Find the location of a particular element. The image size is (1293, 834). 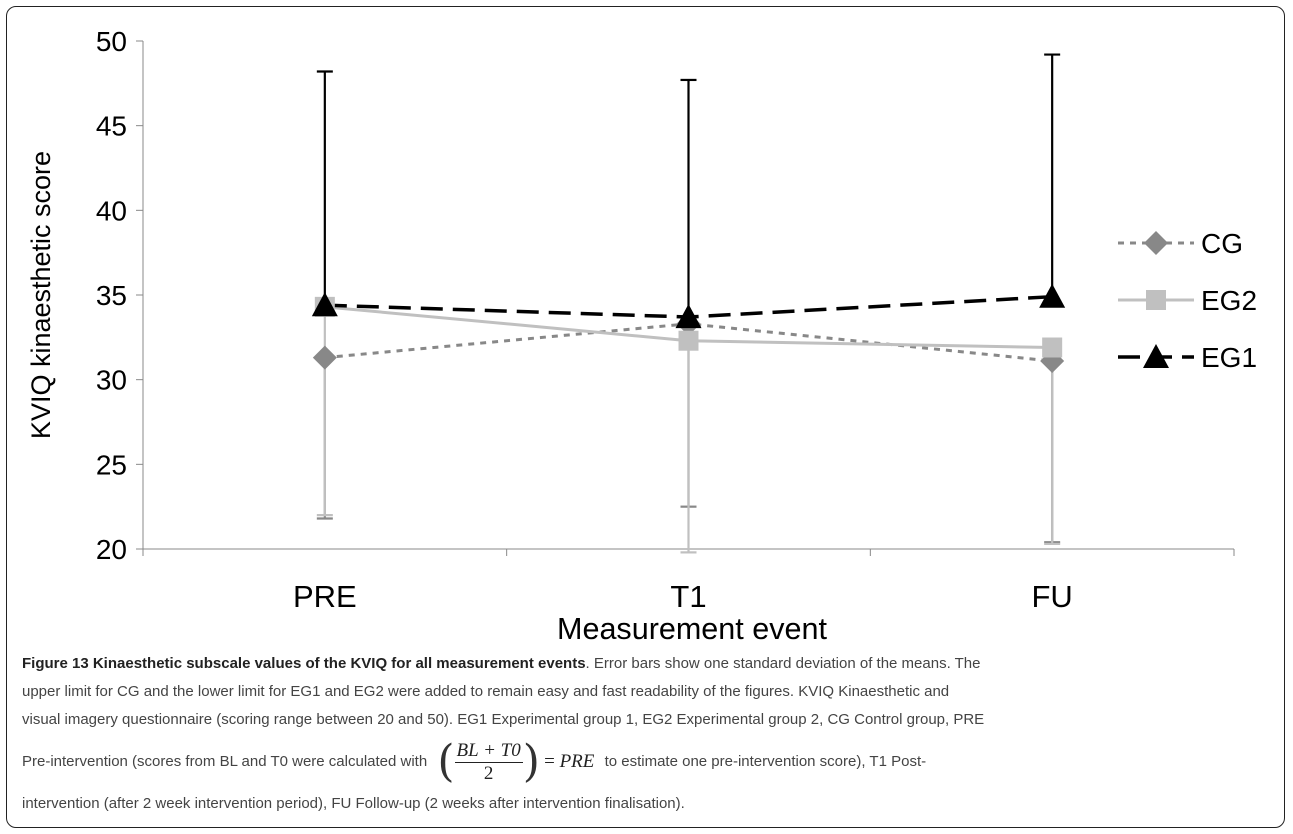

right-paren: ) is located at coordinates (531, 762).